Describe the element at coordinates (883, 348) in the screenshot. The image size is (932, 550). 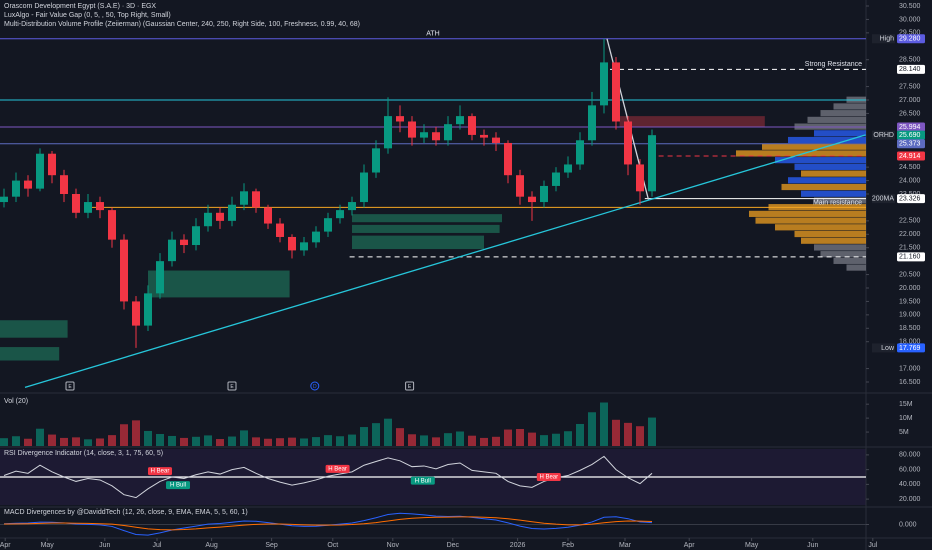
I see `price-tag-bg` at that location.